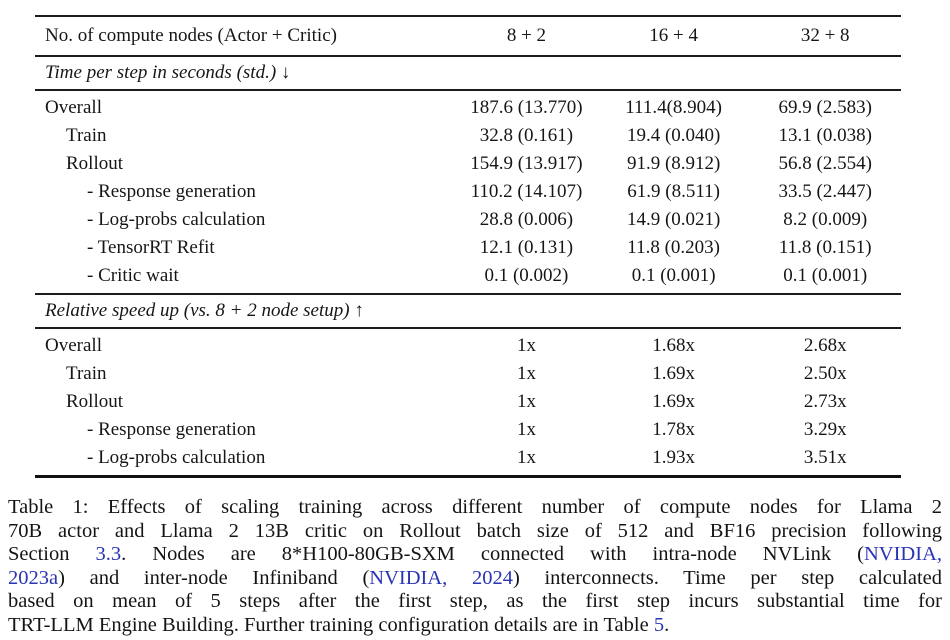 The height and width of the screenshot is (640, 950). Describe the element at coordinates (825, 429) in the screenshot. I see `value-cell: 3.29x` at that location.